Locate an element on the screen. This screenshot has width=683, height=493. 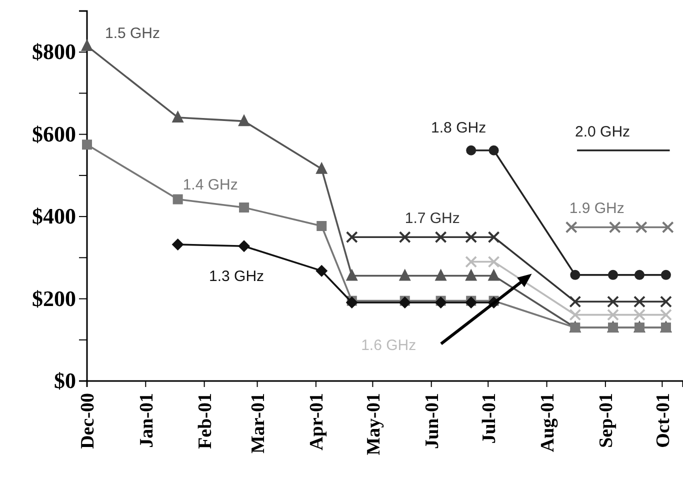
x-tick-label: May-01 is located at coordinates (373, 424).